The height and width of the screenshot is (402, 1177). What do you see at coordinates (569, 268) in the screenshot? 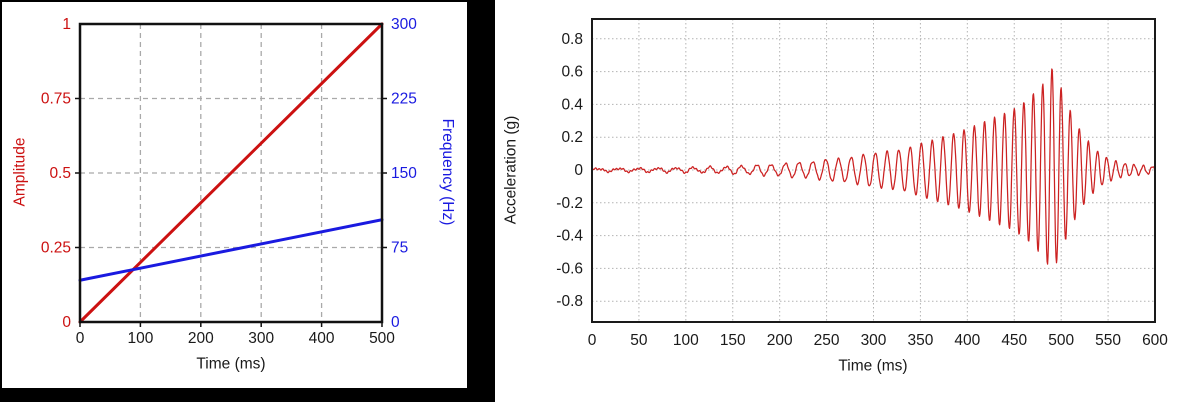
I see `svg-text: -0.6` at bounding box center [569, 268].